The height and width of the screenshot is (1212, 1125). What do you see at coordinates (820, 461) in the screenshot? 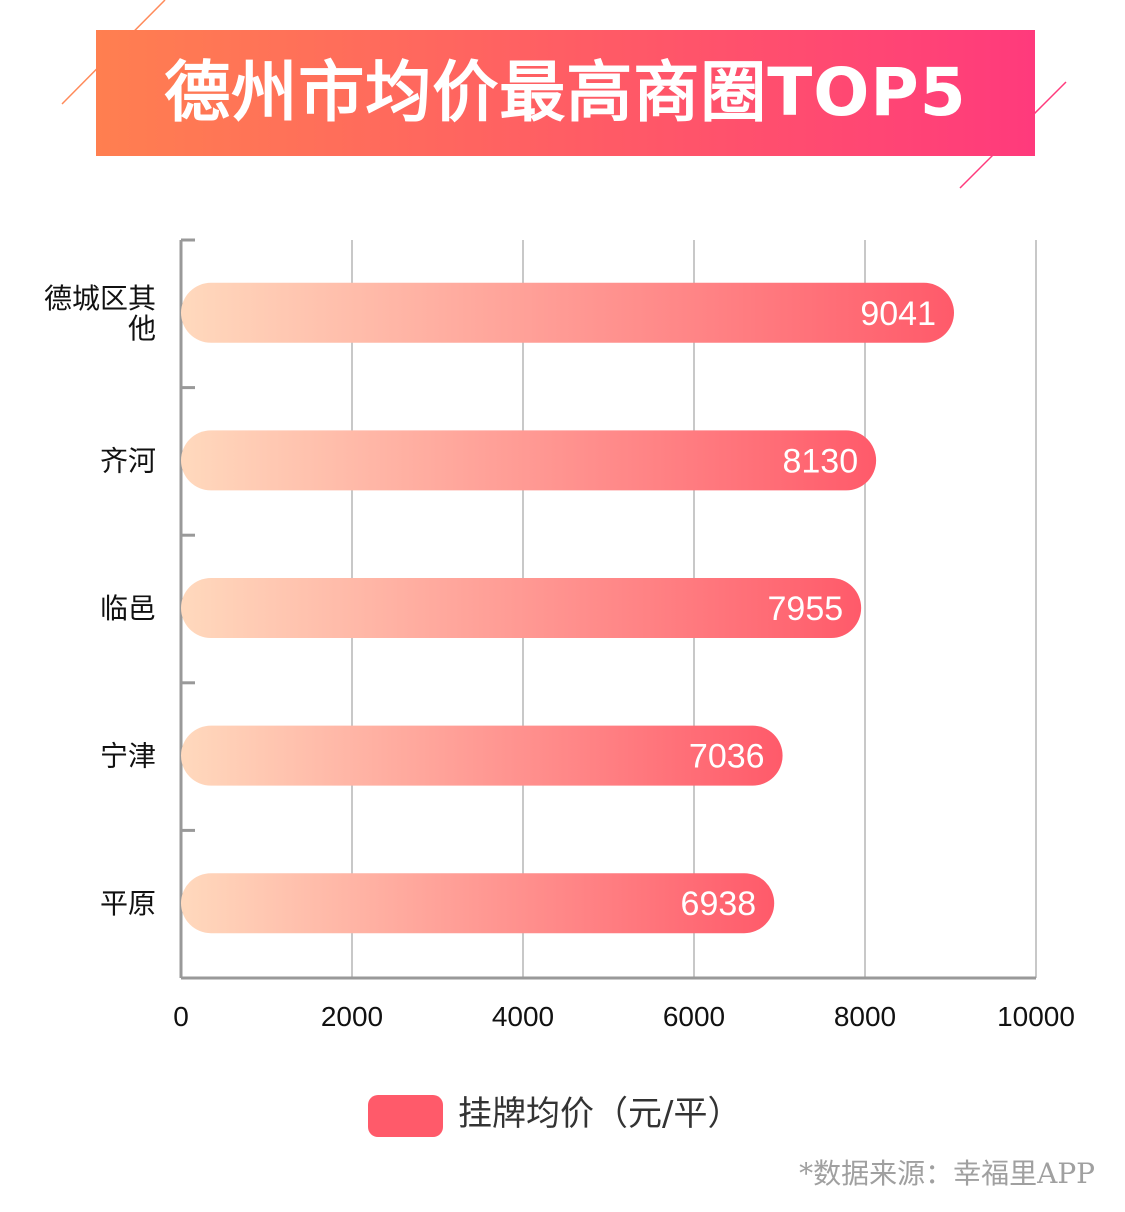
I see `bar-value-label: 8130` at bounding box center [820, 461].